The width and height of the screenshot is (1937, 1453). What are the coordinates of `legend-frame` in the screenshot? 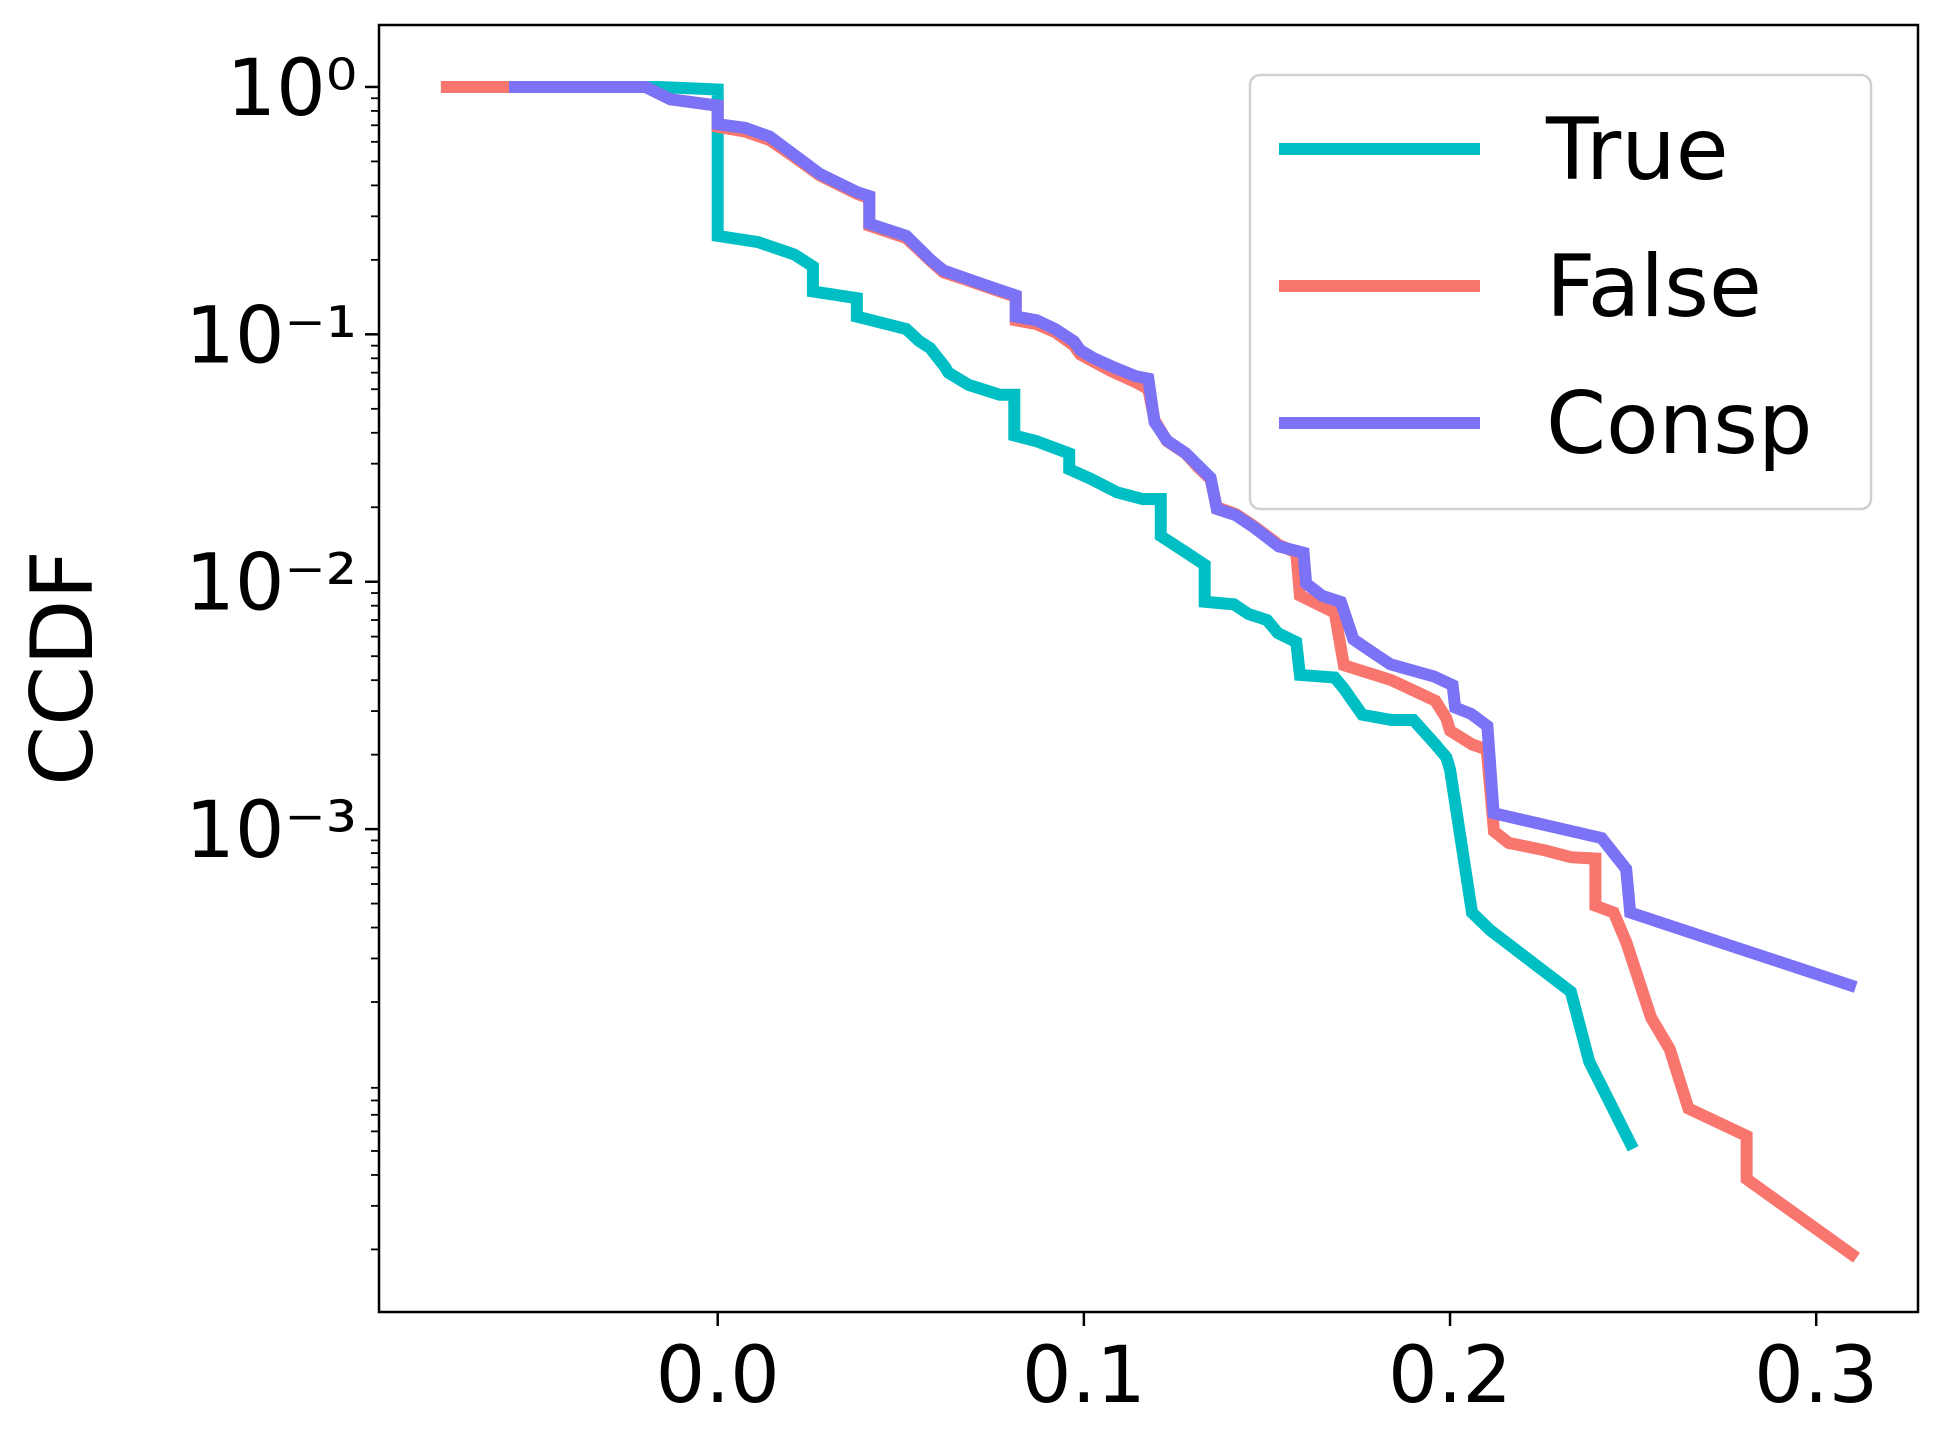 It's located at (1560, 292).